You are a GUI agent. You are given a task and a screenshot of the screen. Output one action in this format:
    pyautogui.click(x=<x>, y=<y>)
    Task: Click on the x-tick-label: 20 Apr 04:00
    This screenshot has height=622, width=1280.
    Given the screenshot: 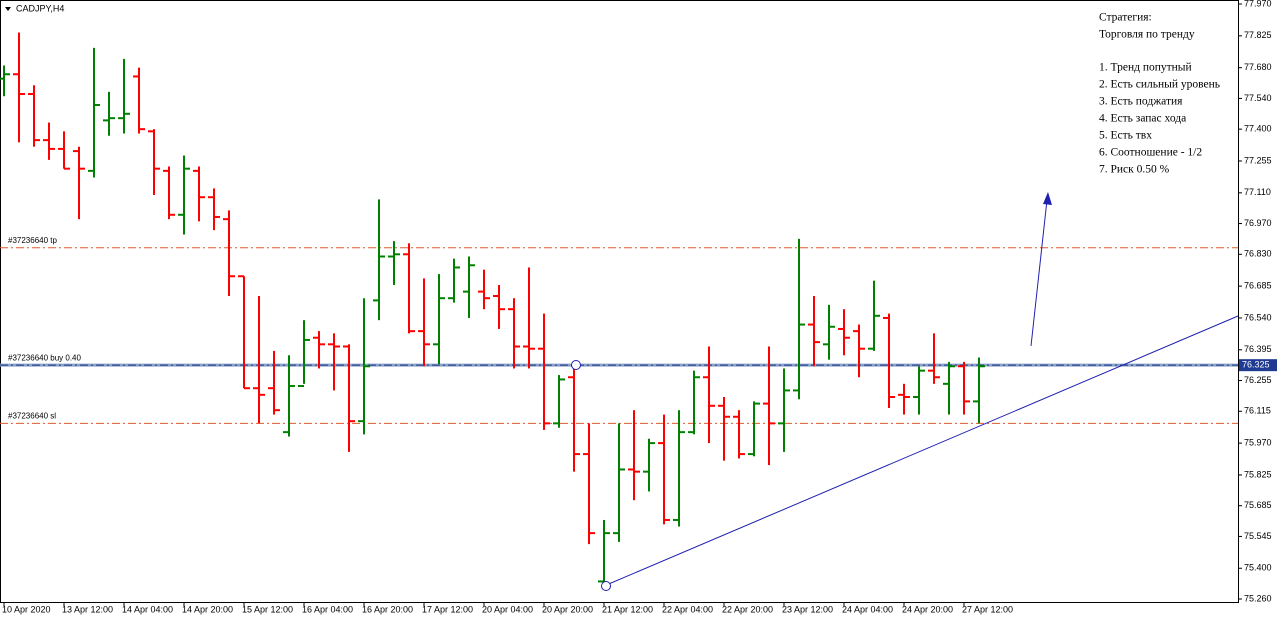 What is the action you would take?
    pyautogui.click(x=507, y=609)
    